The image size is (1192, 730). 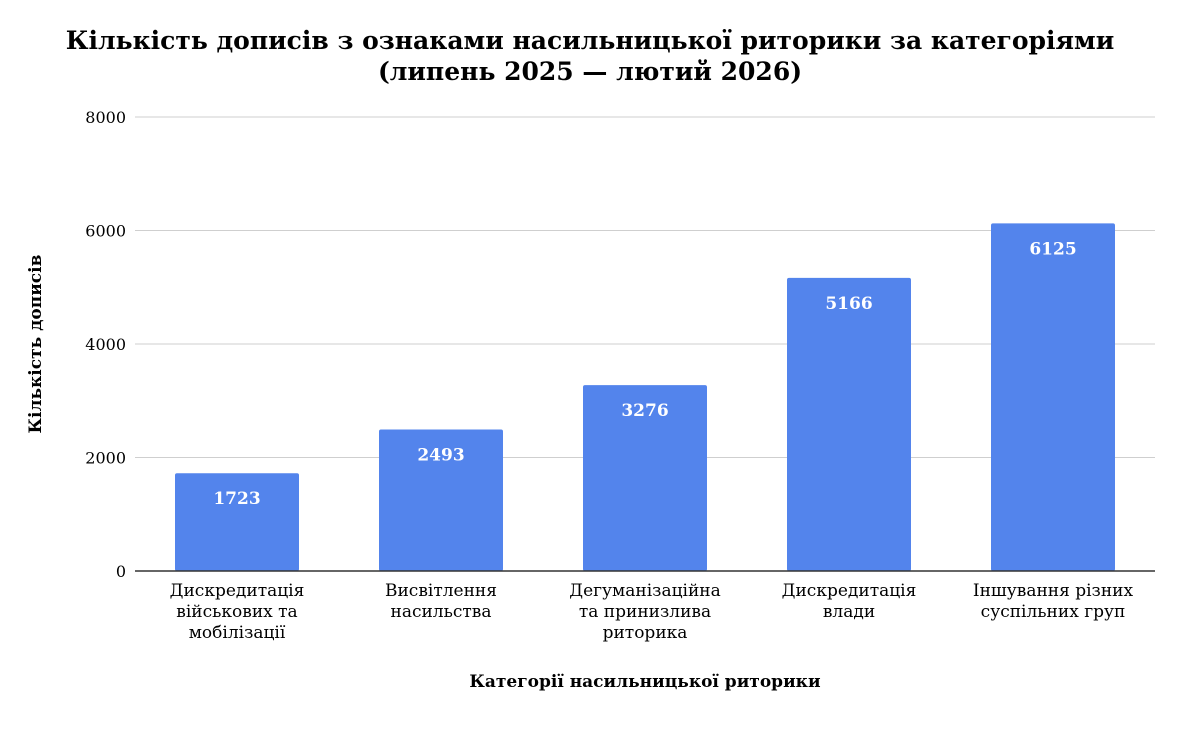 What do you see at coordinates (590, 71) in the screenshot?
I see `chart-title-line-2: (липень 2025 — лютий 2026)` at bounding box center [590, 71].